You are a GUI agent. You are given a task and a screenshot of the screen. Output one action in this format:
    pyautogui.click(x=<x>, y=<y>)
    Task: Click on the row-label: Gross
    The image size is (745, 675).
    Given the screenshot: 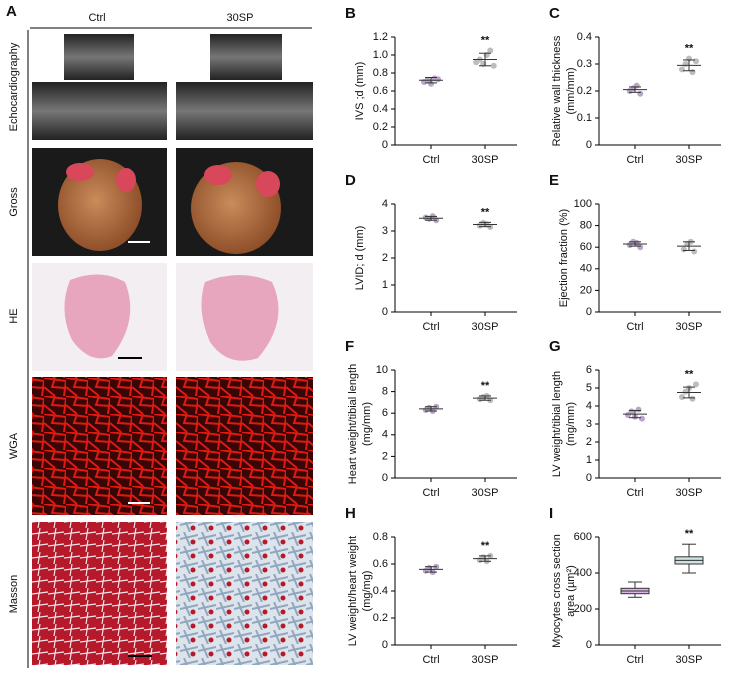 What is the action you would take?
    pyautogui.click(x=14, y=202)
    